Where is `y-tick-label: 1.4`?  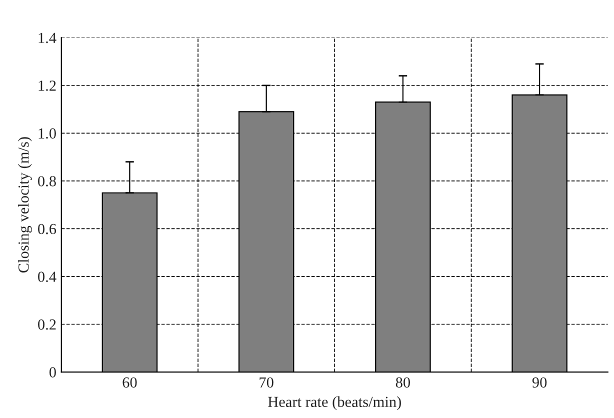
y-tick-label: 1.4 is located at coordinates (47, 38).